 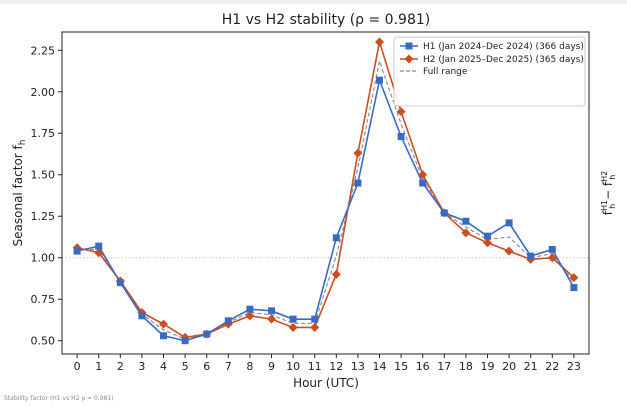 I want to click on y-tick-label: 1.25, so click(x=43, y=216).